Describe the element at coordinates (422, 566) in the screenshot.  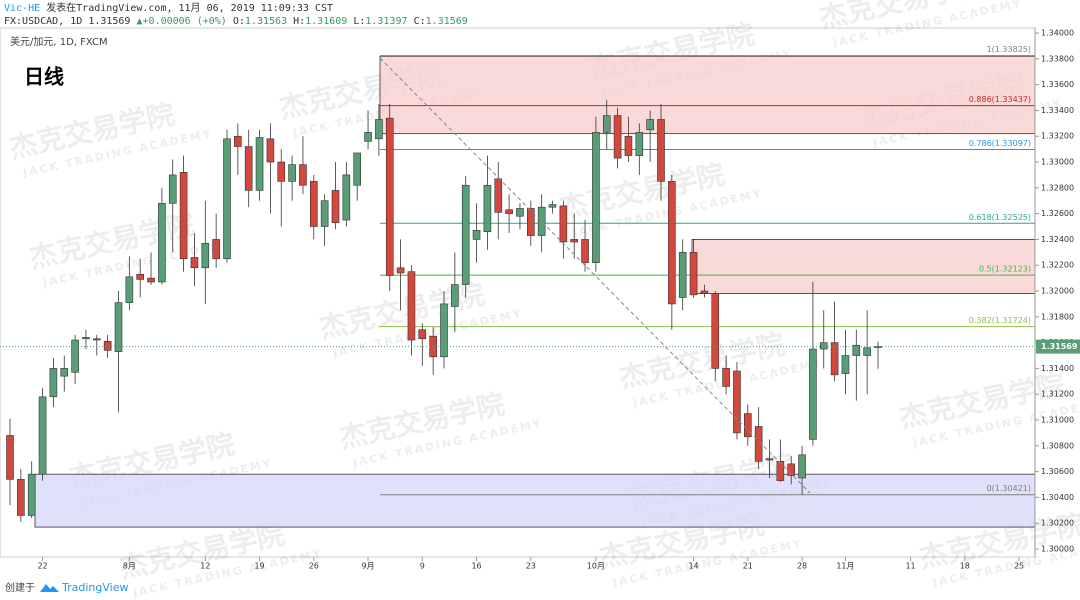
I see `x-tick-label: 9` at that location.